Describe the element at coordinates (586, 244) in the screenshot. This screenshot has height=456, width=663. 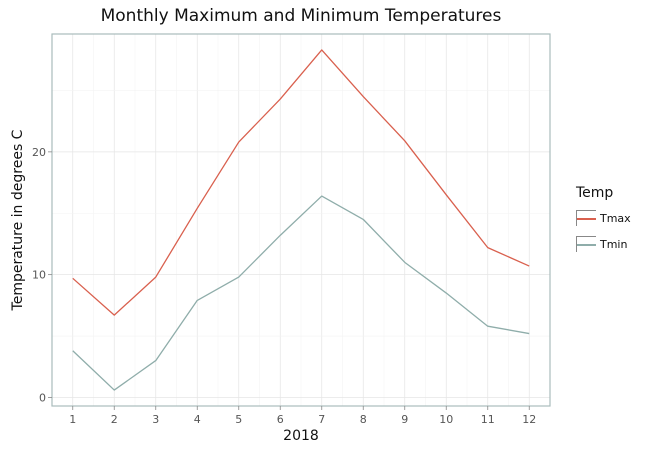
I see `legend-key-tmin` at that location.